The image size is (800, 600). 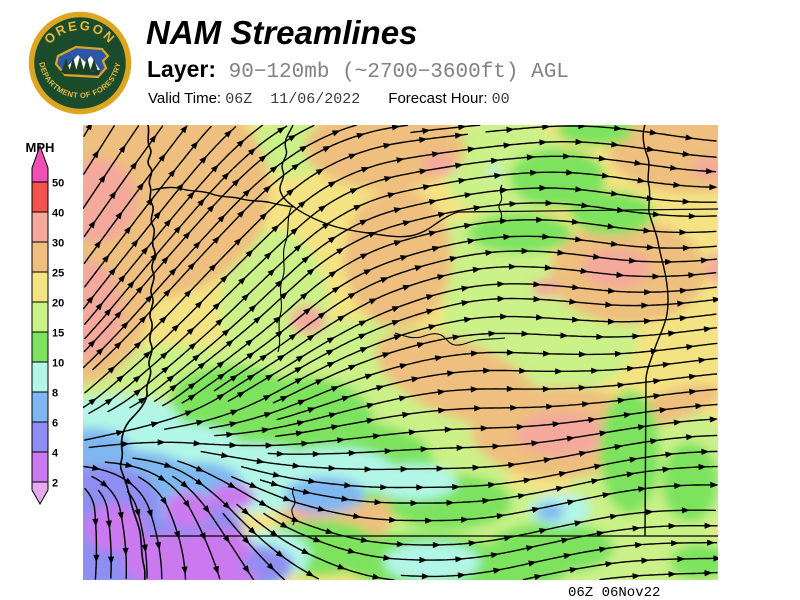 What do you see at coordinates (80, 65) in the screenshot?
I see `trees-icon` at bounding box center [80, 65].